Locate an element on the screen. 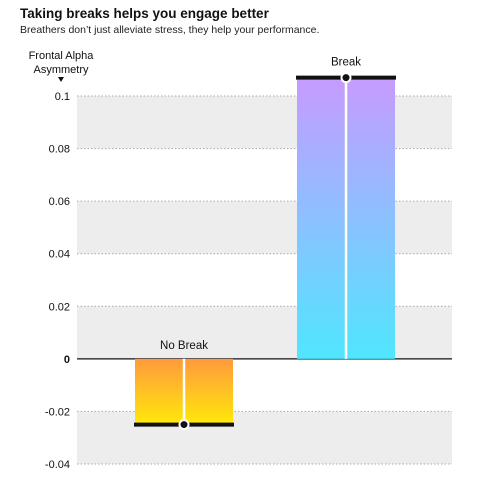  y-axis-label: Frontal Alpha Asymmetry is located at coordinates (62, 66).